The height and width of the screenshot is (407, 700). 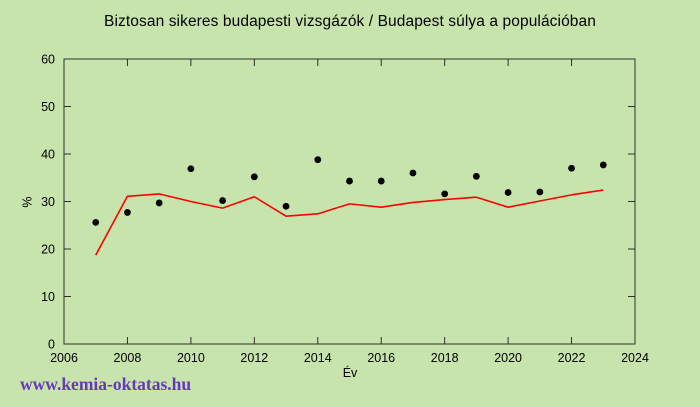 I want to click on y-tick-label: 30, so click(x=48, y=202).